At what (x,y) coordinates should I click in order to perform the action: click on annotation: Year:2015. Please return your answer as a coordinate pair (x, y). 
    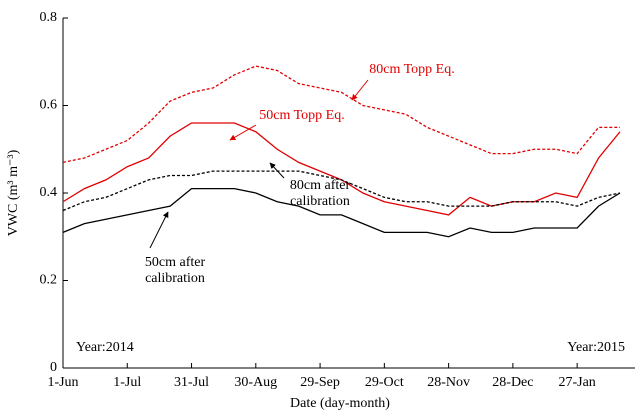
    Looking at the image, I should click on (596, 347).